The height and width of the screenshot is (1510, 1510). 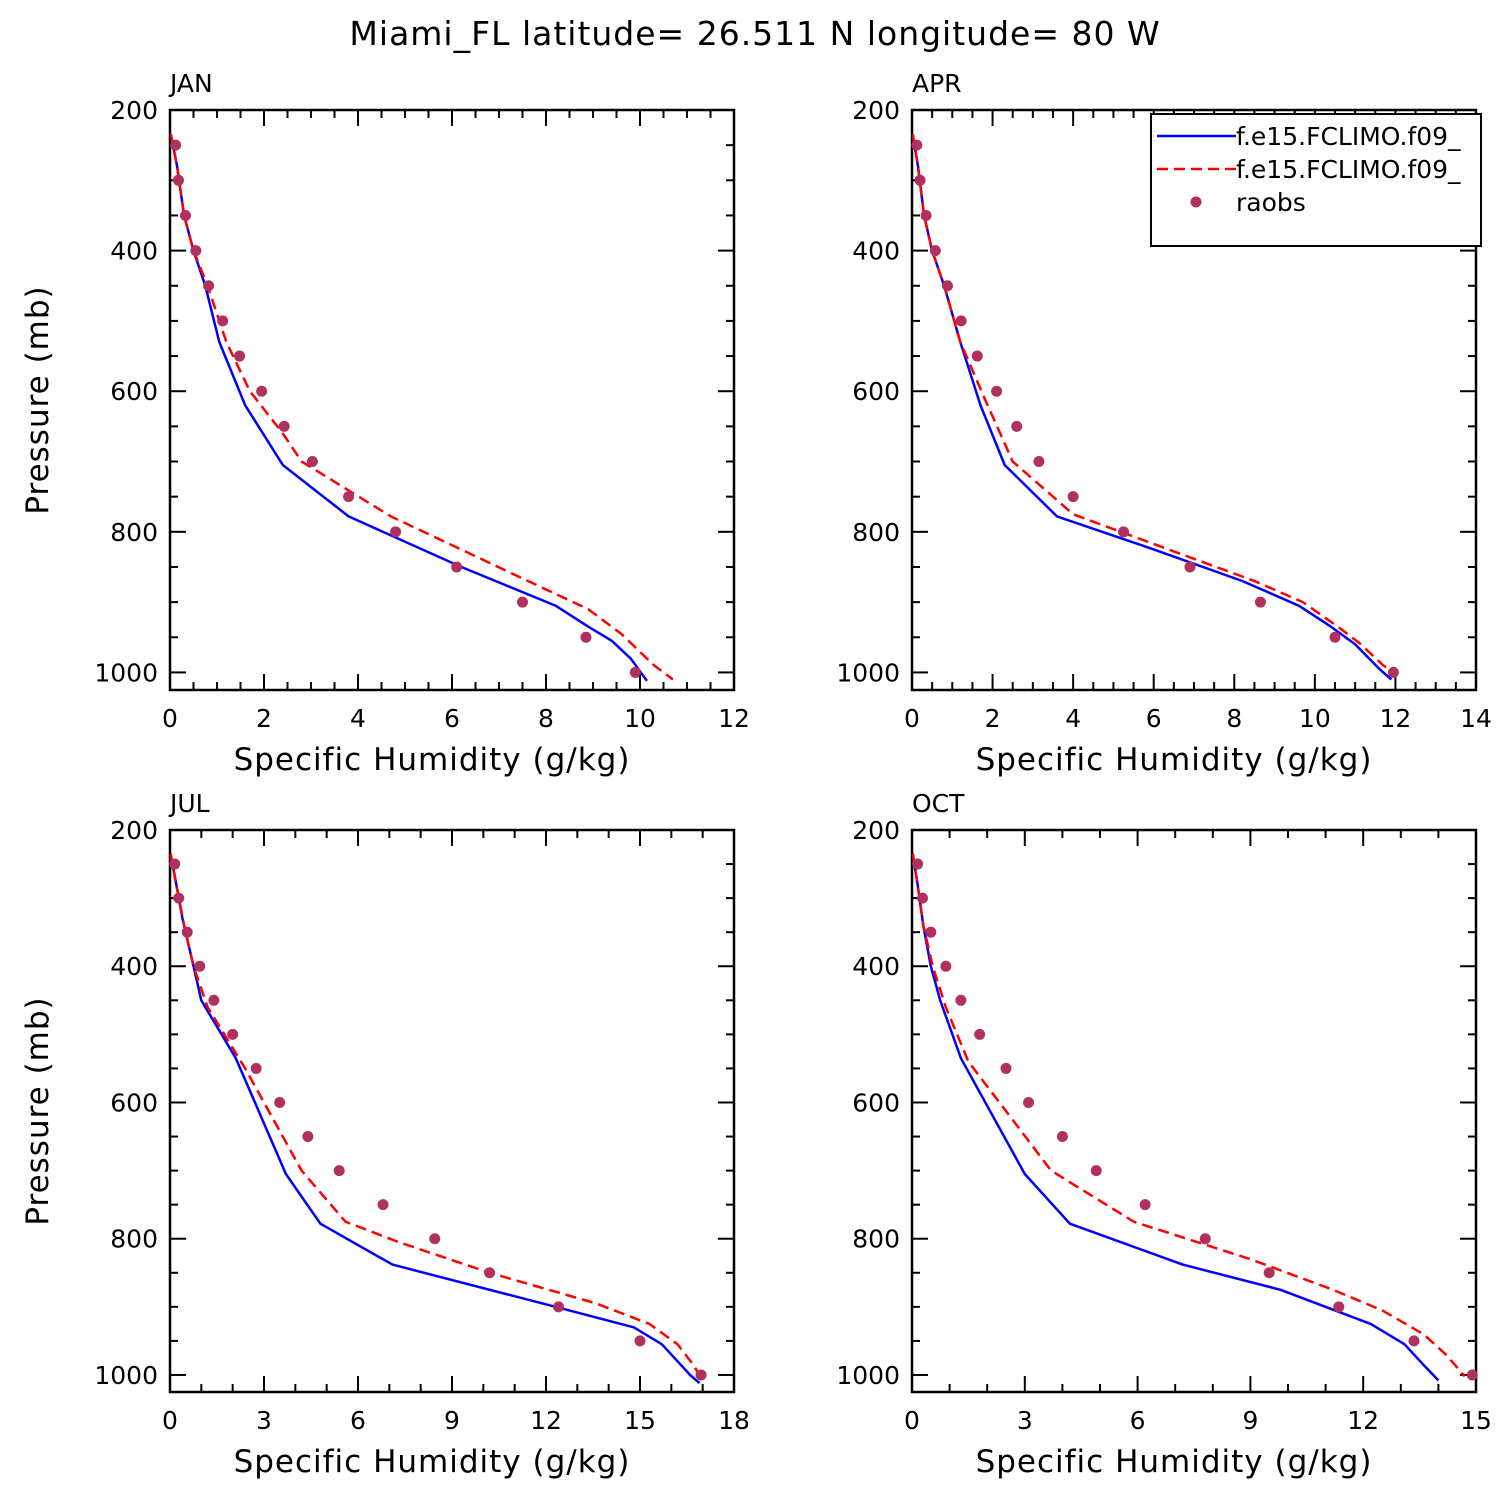 What do you see at coordinates (358, 718) in the screenshot?
I see `x-tick-label: 4` at bounding box center [358, 718].